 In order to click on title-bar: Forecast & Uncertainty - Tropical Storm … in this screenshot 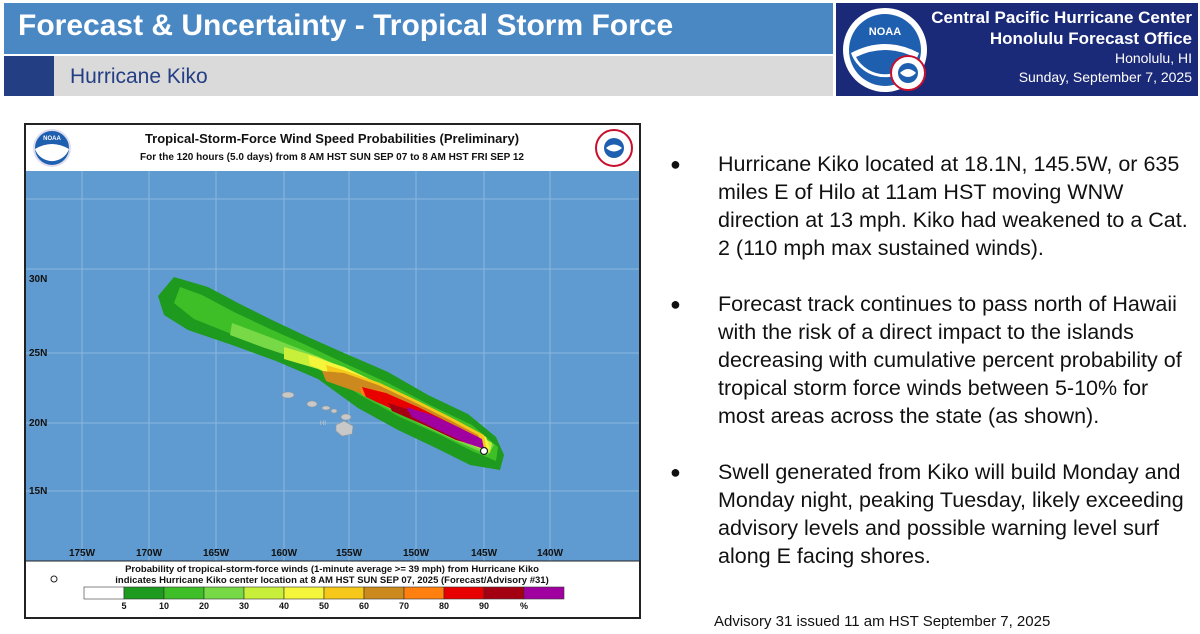, I will do `click(418, 28)`.